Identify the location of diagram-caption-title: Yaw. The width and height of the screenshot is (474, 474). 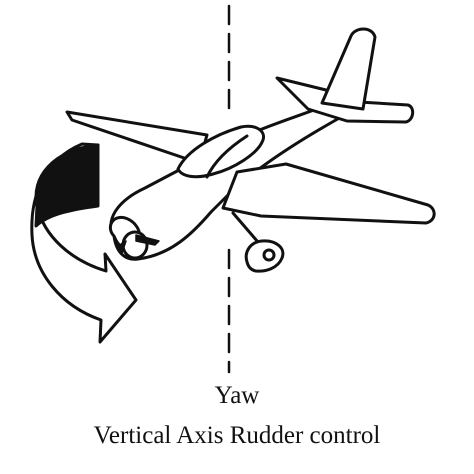
(237, 395).